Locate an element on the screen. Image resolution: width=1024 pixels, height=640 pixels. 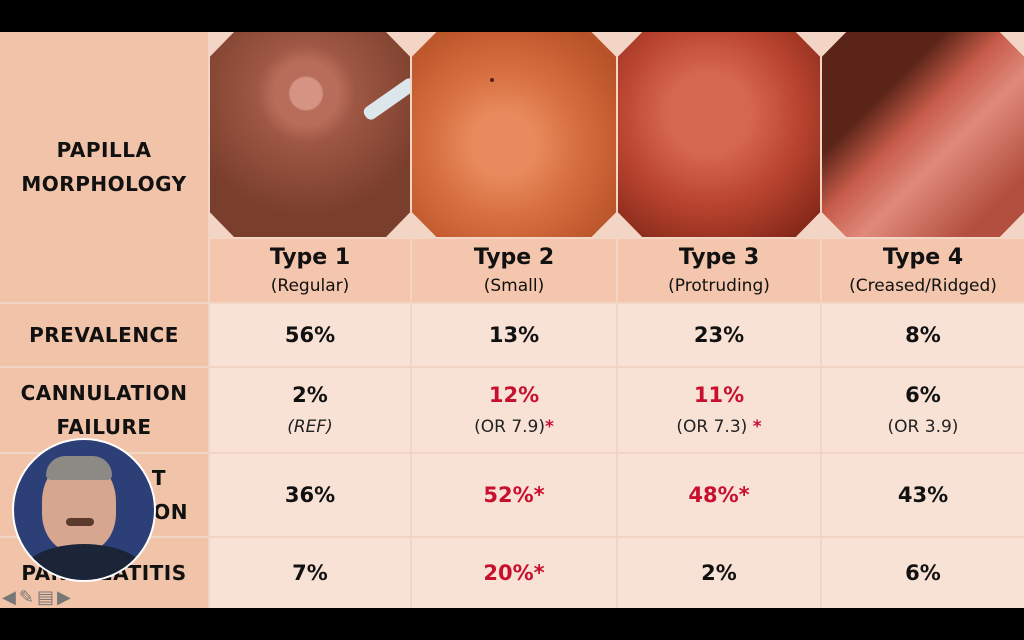
slide-nav-controls: ◀ ✎ ▤ ▶ is located at coordinates (36, 597).